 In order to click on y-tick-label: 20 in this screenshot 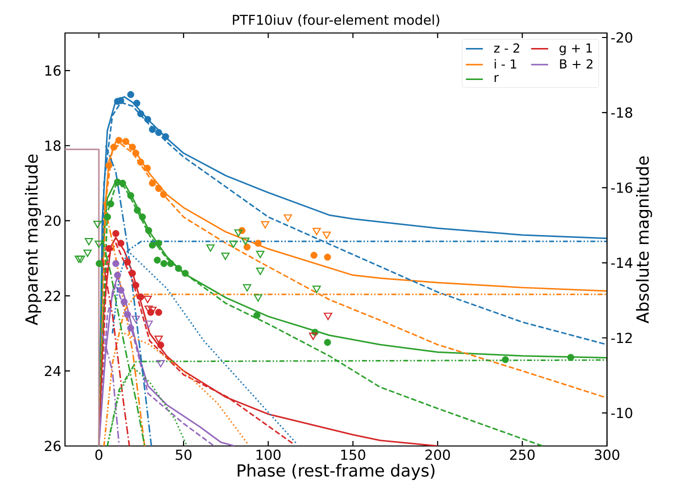, I will do `click(52, 220)`.